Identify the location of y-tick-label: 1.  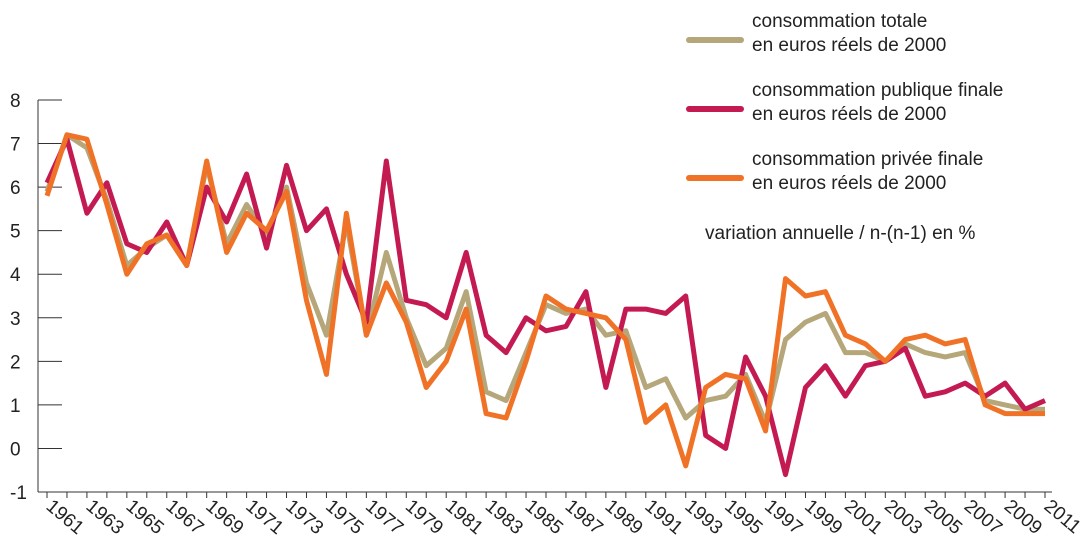
(15, 406).